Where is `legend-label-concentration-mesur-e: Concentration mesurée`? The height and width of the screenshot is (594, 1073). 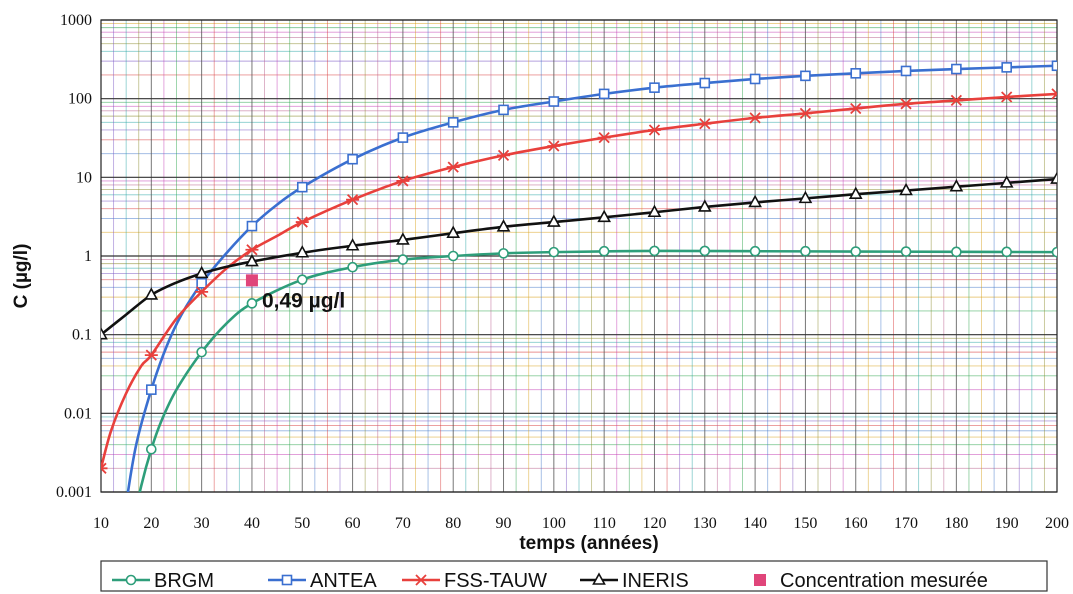 legend-label-concentration-mesur-e: Concentration mesurée is located at coordinates (884, 581).